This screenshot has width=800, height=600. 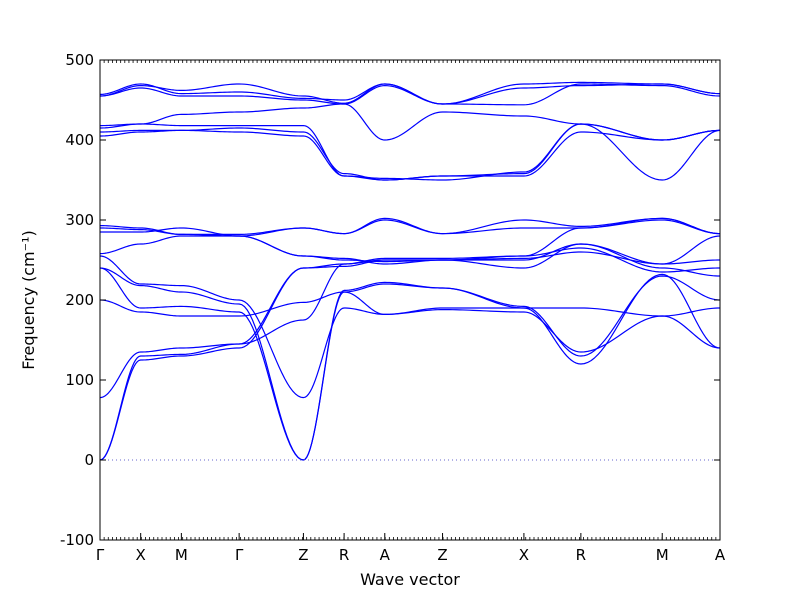 What do you see at coordinates (28, 299) in the screenshot?
I see `y-axis-title: Frequency (cm⁻¹)` at bounding box center [28, 299].